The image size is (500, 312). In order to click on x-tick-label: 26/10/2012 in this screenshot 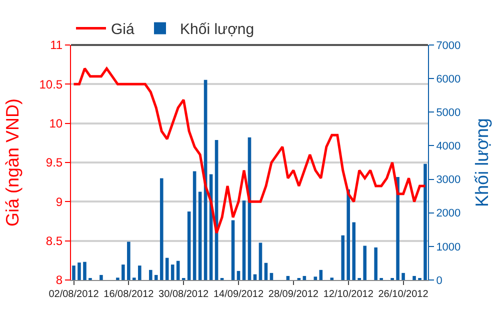, I will do `click(403, 294)`.